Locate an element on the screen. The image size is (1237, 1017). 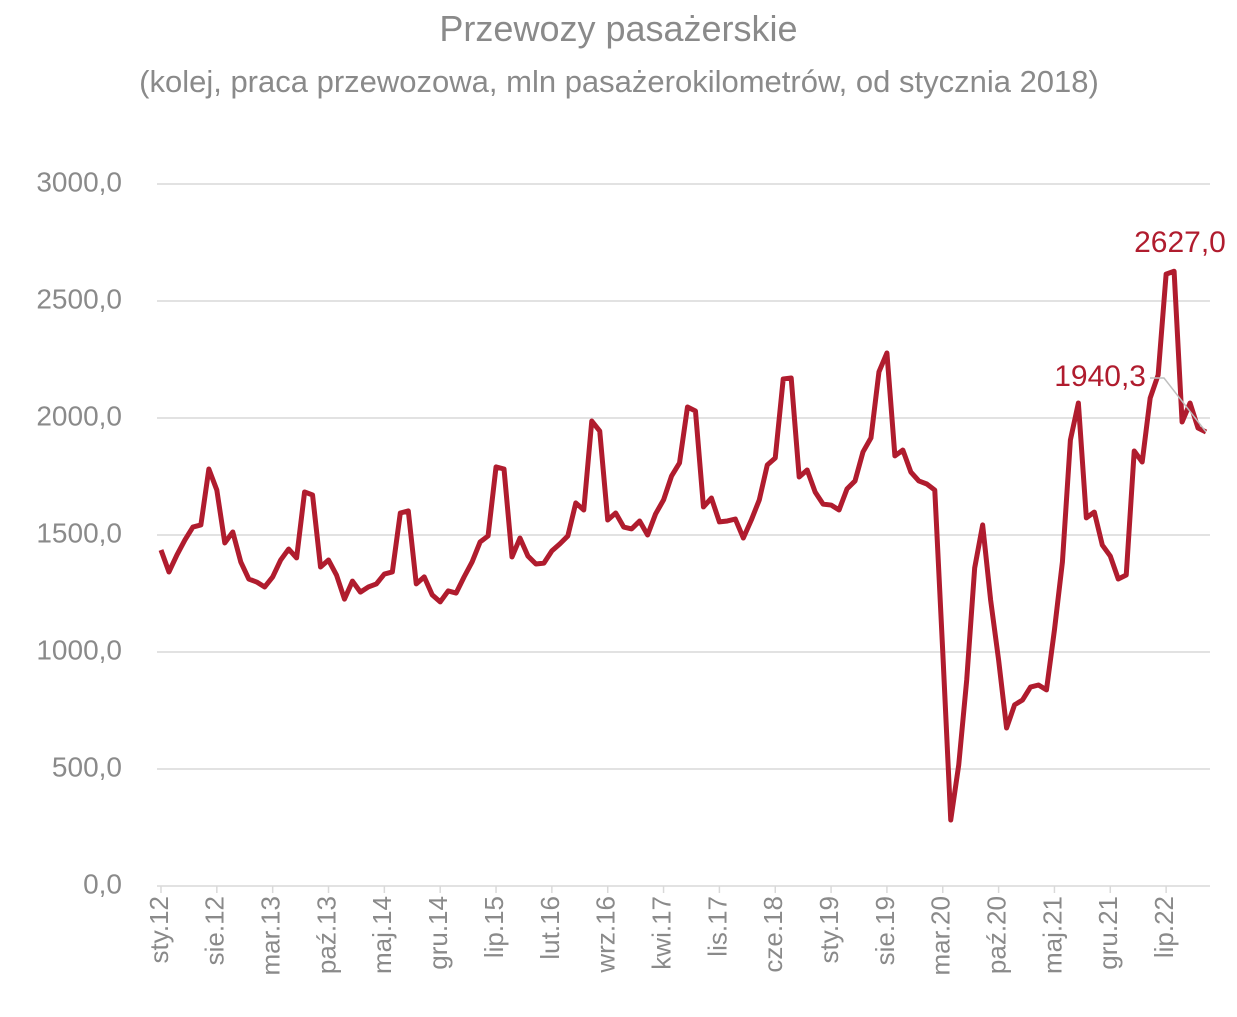
y-tick-label: 3000,0 is located at coordinates (79, 181).